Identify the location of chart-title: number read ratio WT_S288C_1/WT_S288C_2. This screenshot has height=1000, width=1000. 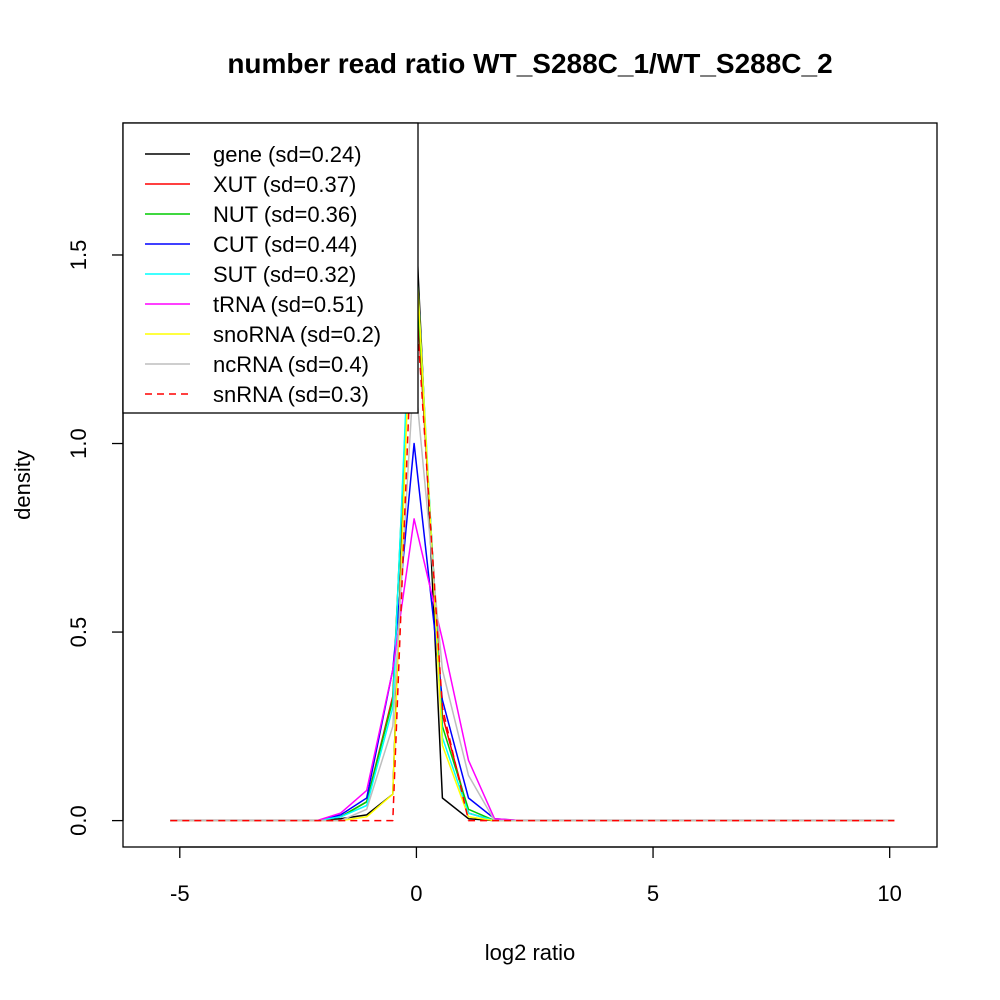
(529, 63).